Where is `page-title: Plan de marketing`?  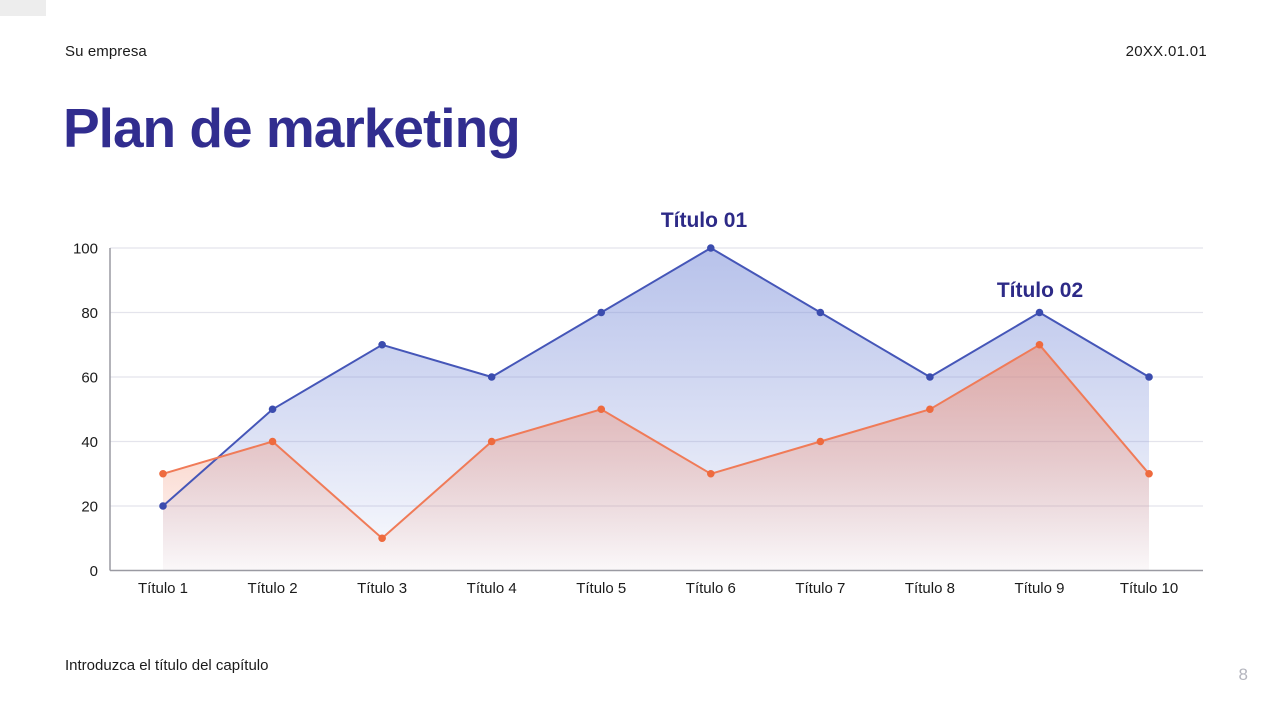
page-title: Plan de marketing is located at coordinates (292, 128).